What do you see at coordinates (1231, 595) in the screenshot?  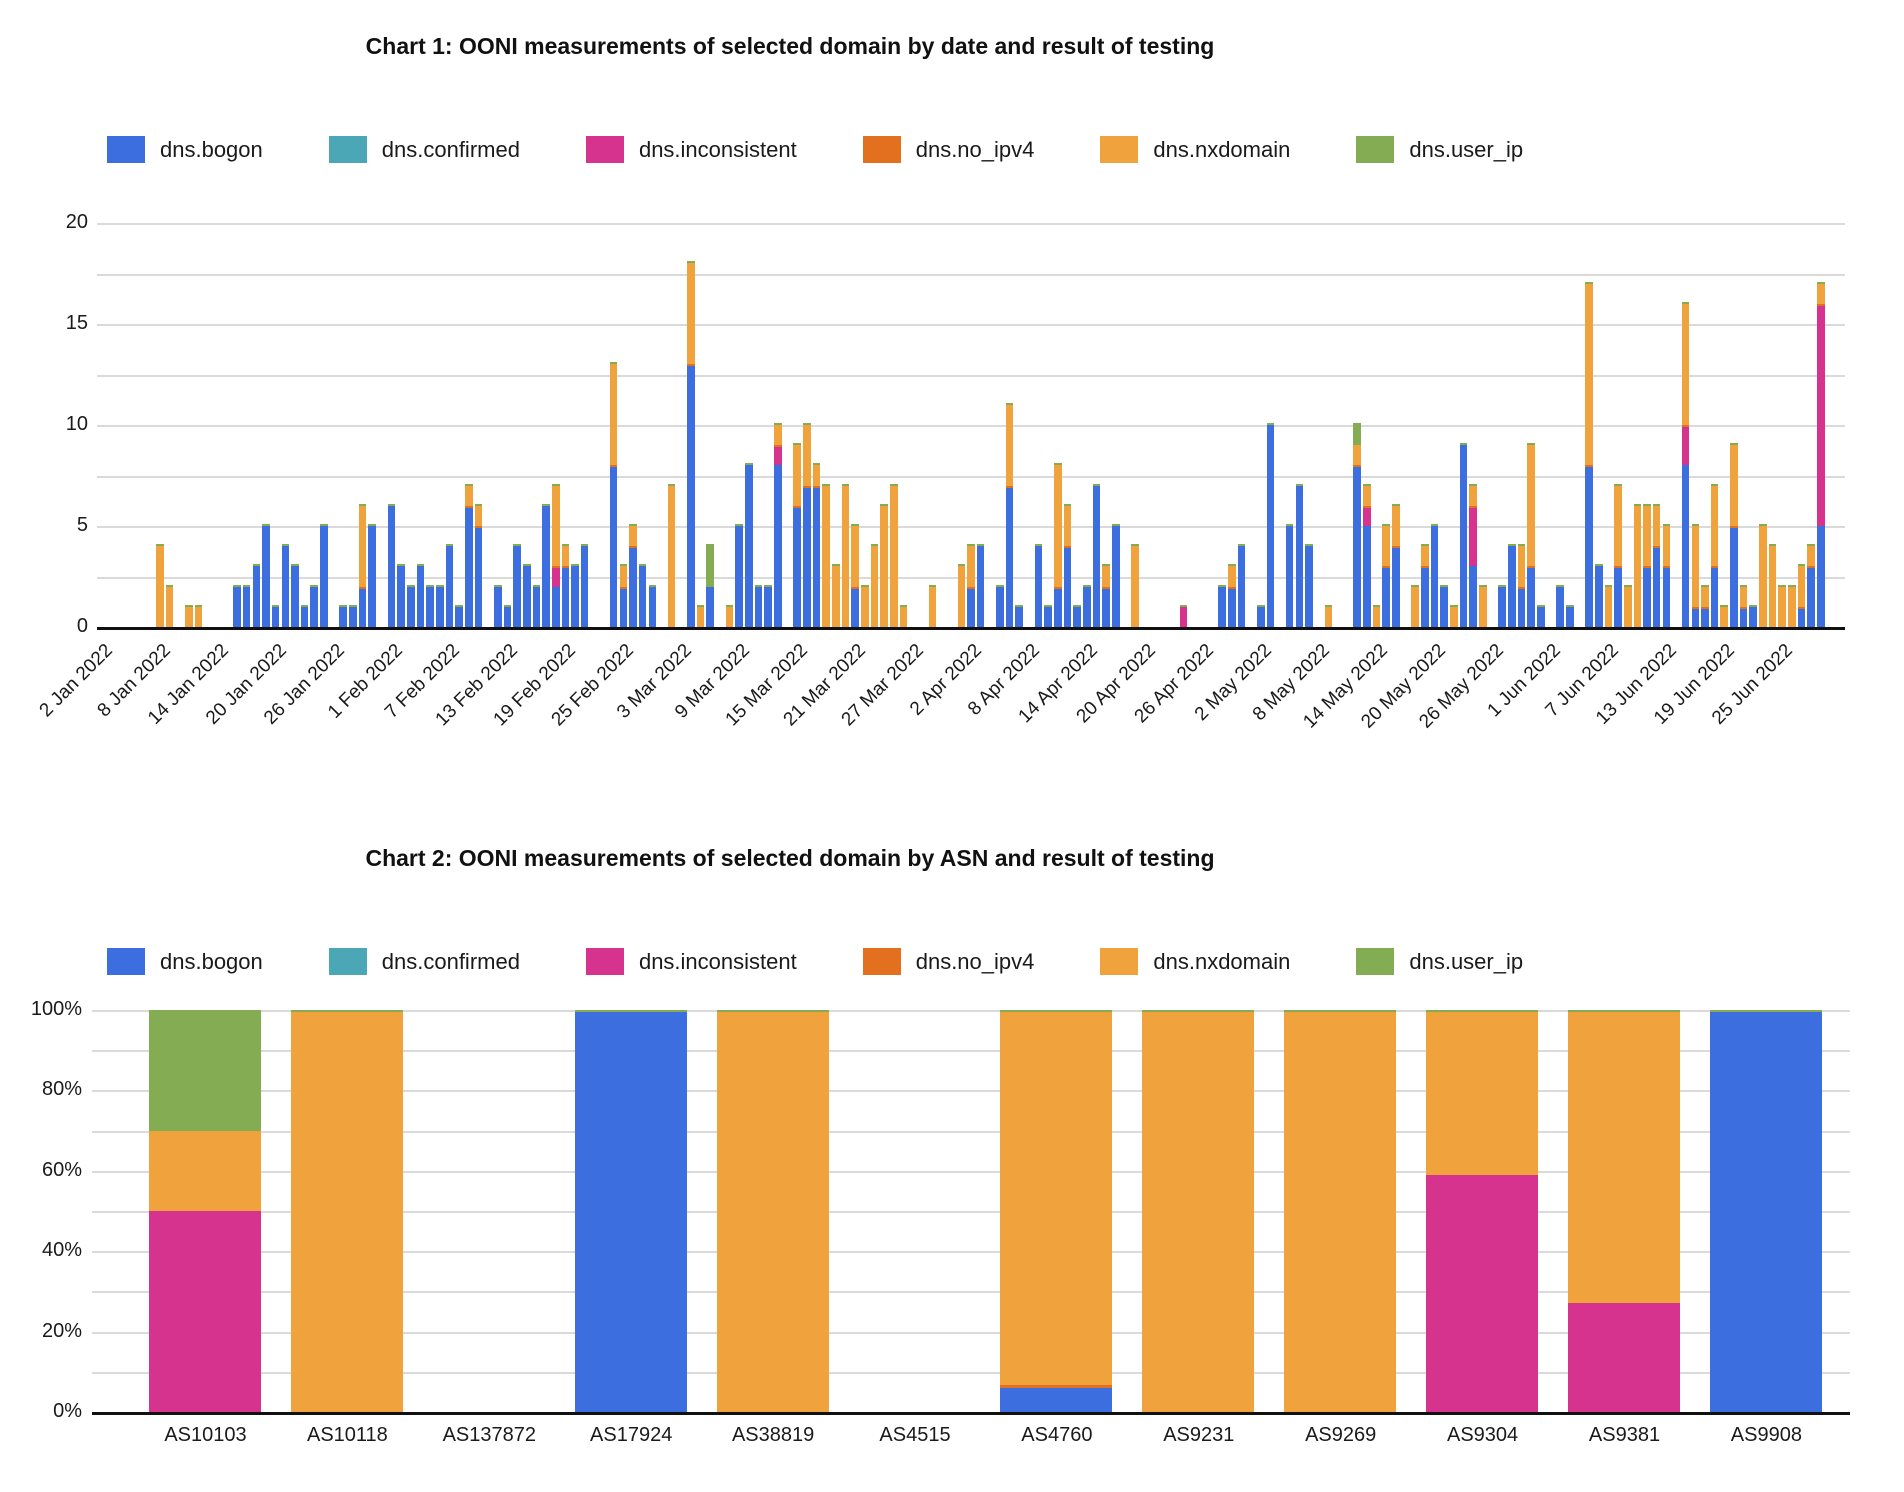 I see `bar-29 Apr 2022` at bounding box center [1231, 595].